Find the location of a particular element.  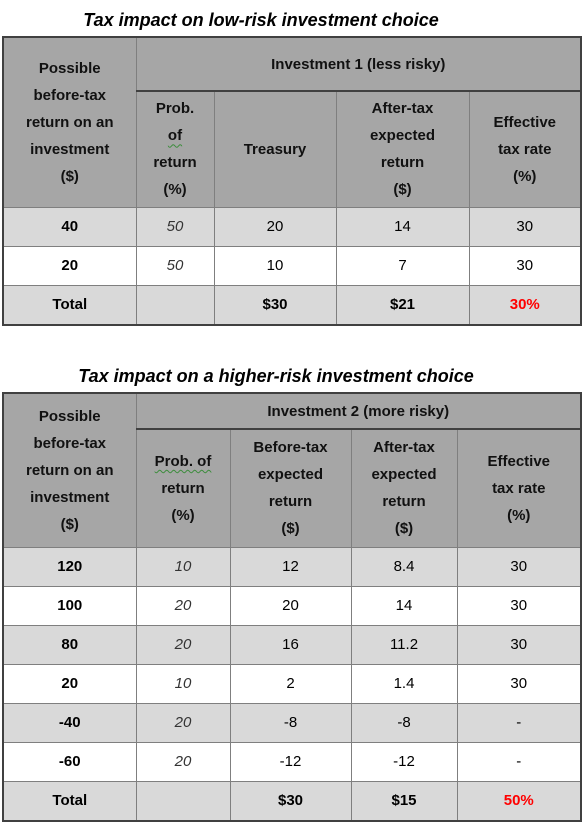

after-tax-cell: 1.4 is located at coordinates (404, 683).